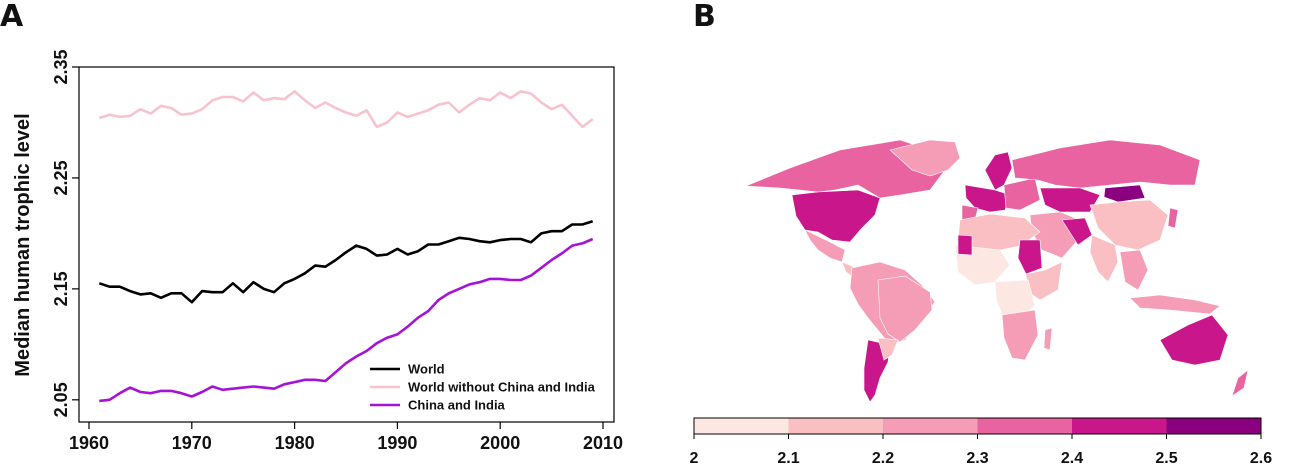  Describe the element at coordinates (61, 399) in the screenshot. I see `y-tick-label: 2.05` at that location.